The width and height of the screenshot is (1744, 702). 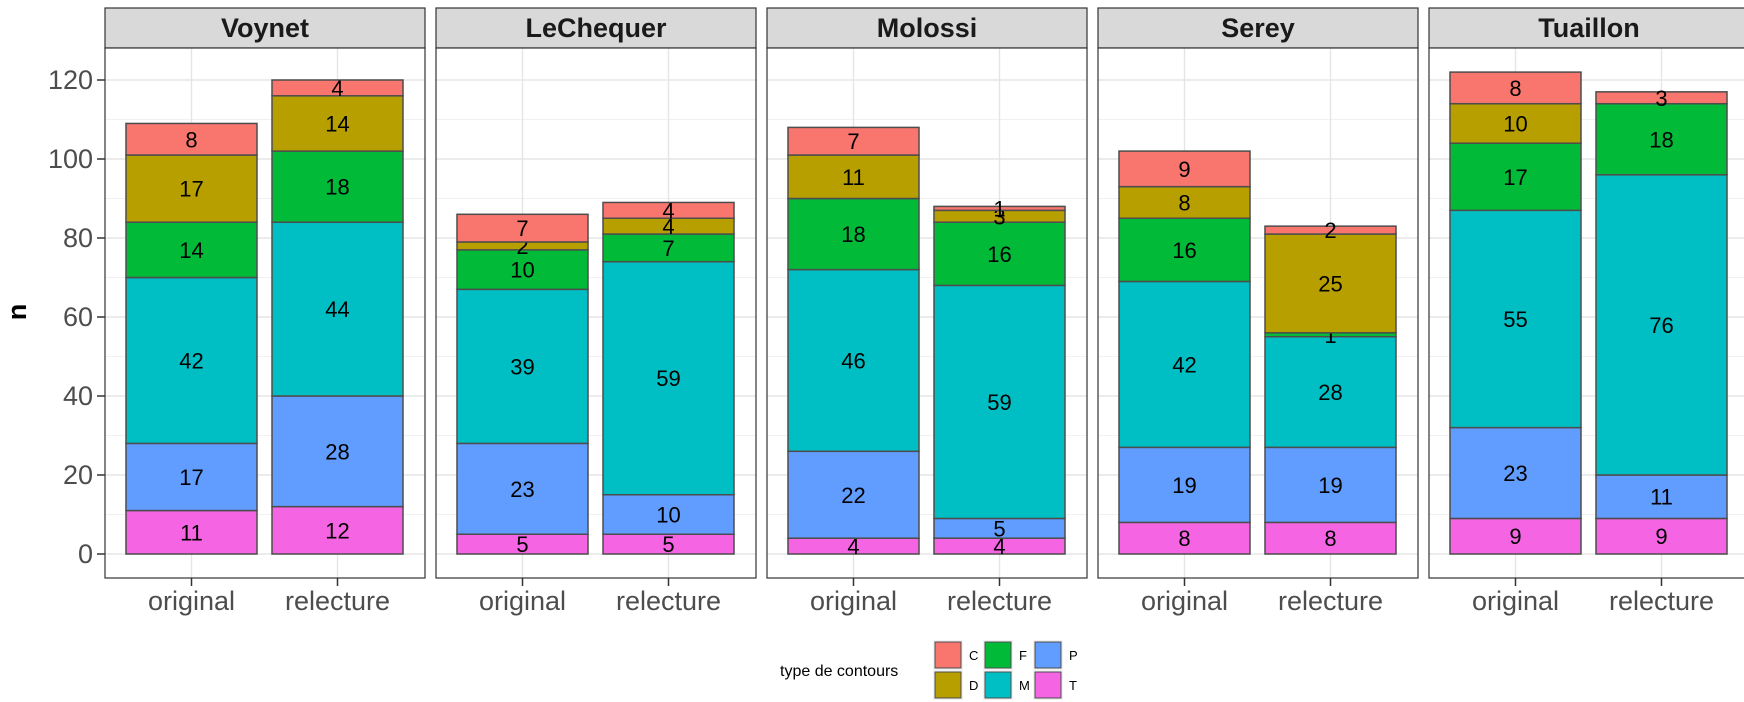 I want to click on stacked-bar: 9 23 55 17 10 8, so click(x=1515, y=313).